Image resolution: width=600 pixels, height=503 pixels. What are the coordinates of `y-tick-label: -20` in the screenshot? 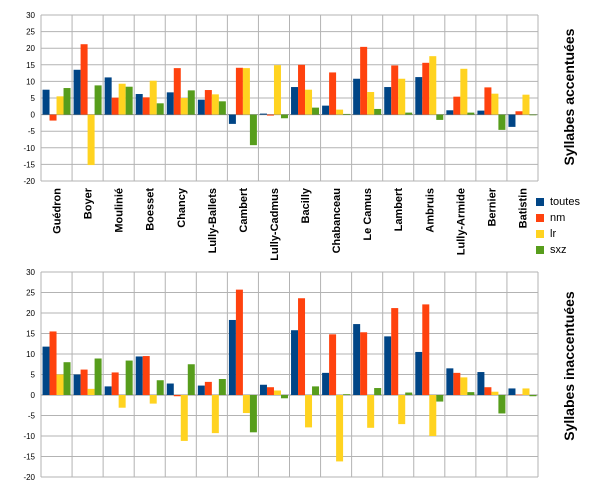 It's located at (29, 477).